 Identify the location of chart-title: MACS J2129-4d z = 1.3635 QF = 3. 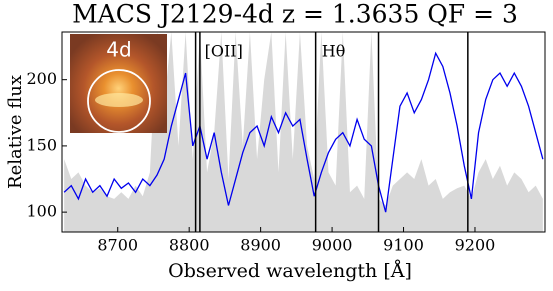
(295, 14).